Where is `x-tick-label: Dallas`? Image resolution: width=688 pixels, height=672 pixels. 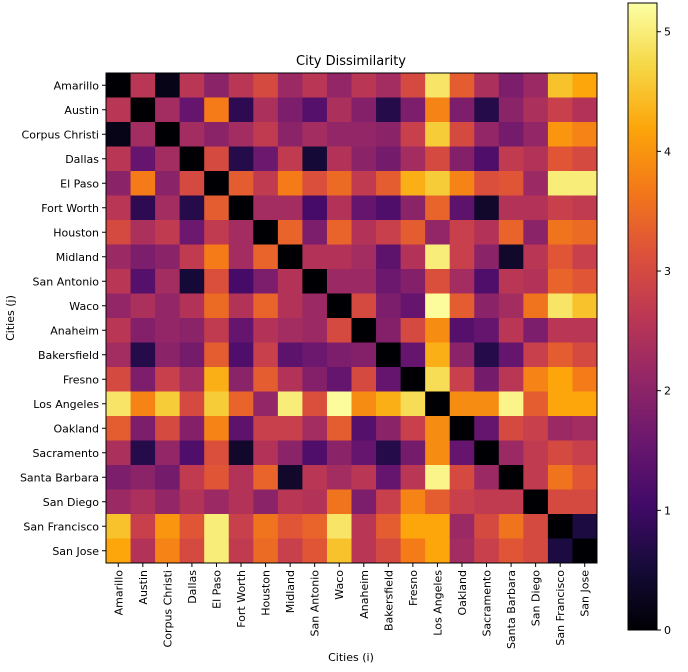
x-tick-label: Dallas is located at coordinates (192, 587).